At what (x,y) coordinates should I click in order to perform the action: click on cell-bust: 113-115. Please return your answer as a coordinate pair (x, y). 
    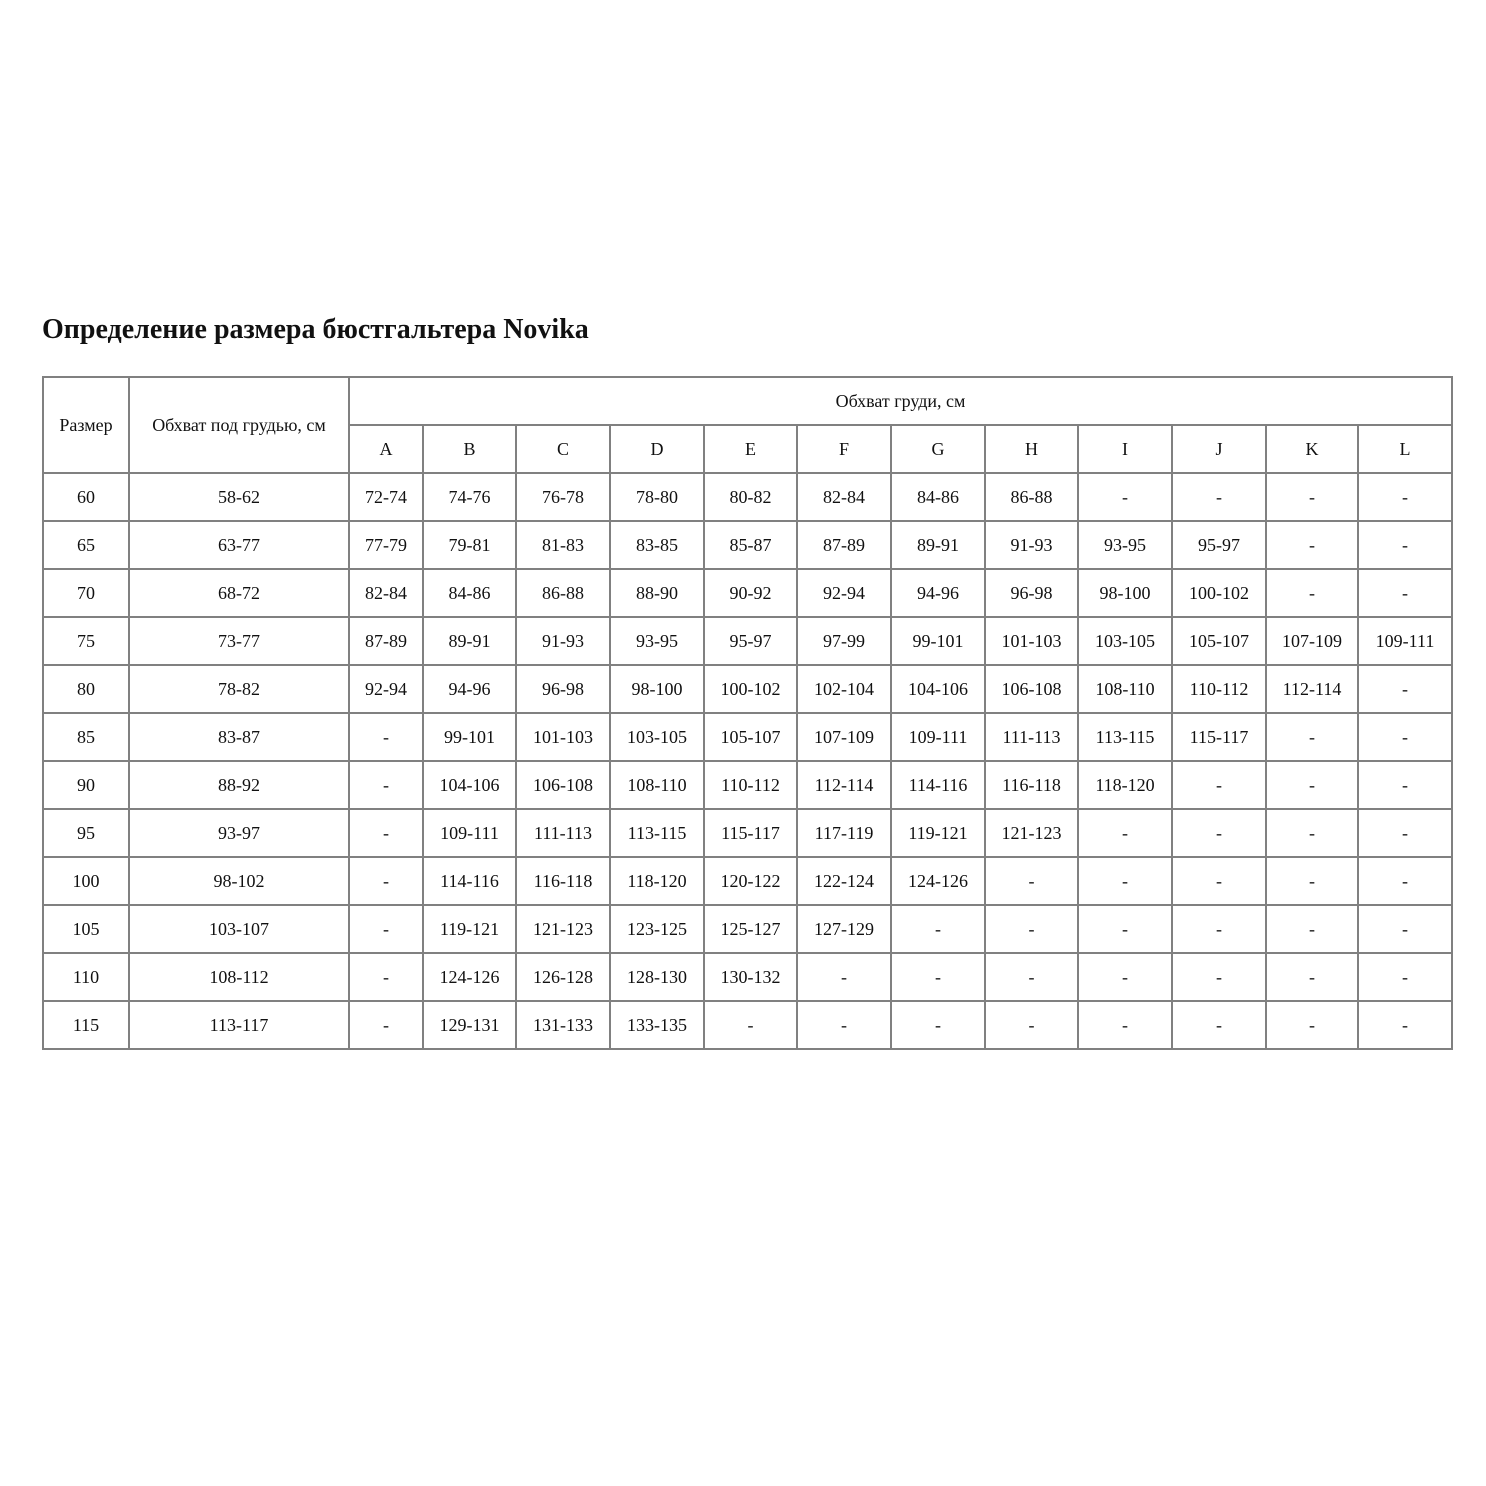
    Looking at the image, I should click on (657, 833).